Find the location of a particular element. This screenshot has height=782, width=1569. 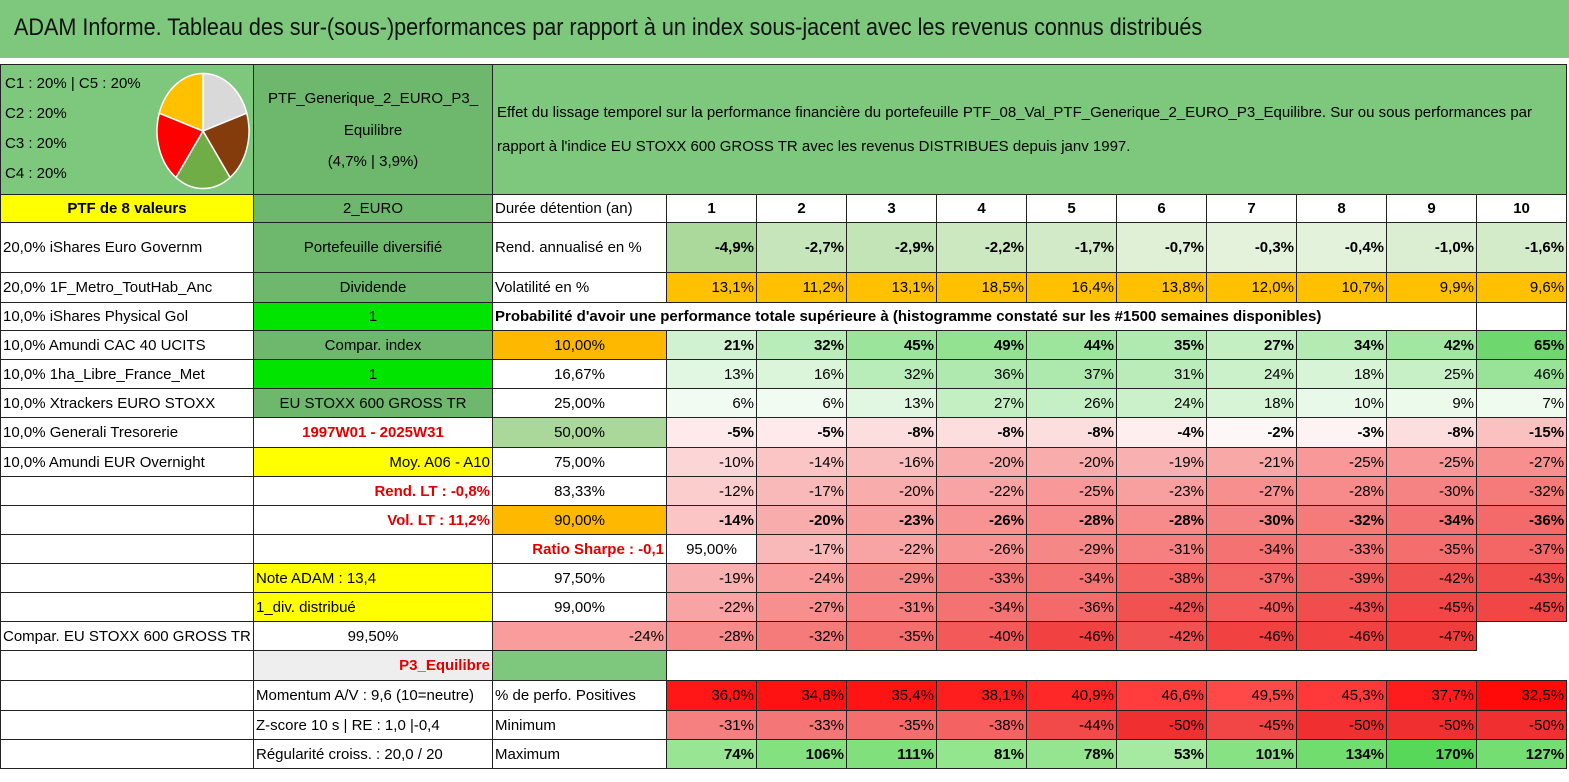

year-header: 4 is located at coordinates (981, 208).